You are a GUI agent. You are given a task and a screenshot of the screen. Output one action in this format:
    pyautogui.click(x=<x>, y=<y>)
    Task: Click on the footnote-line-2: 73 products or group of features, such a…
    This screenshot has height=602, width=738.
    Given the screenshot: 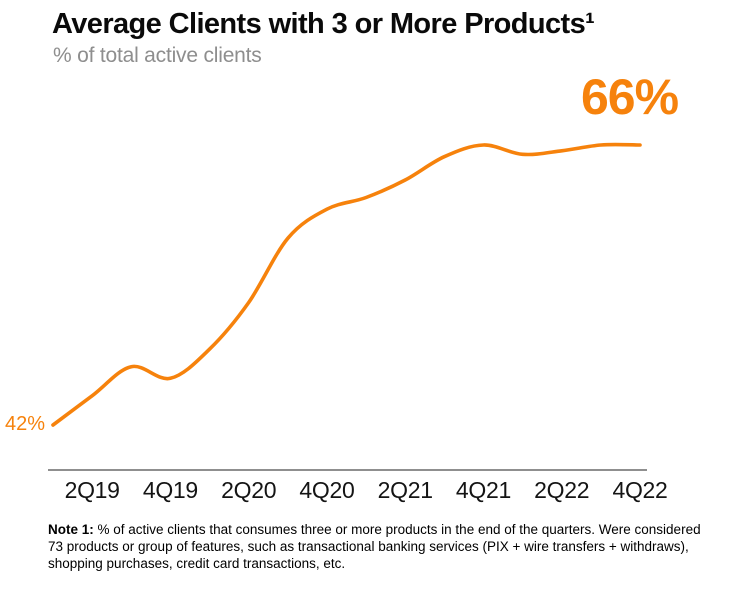 What is the action you would take?
    pyautogui.click(x=368, y=546)
    